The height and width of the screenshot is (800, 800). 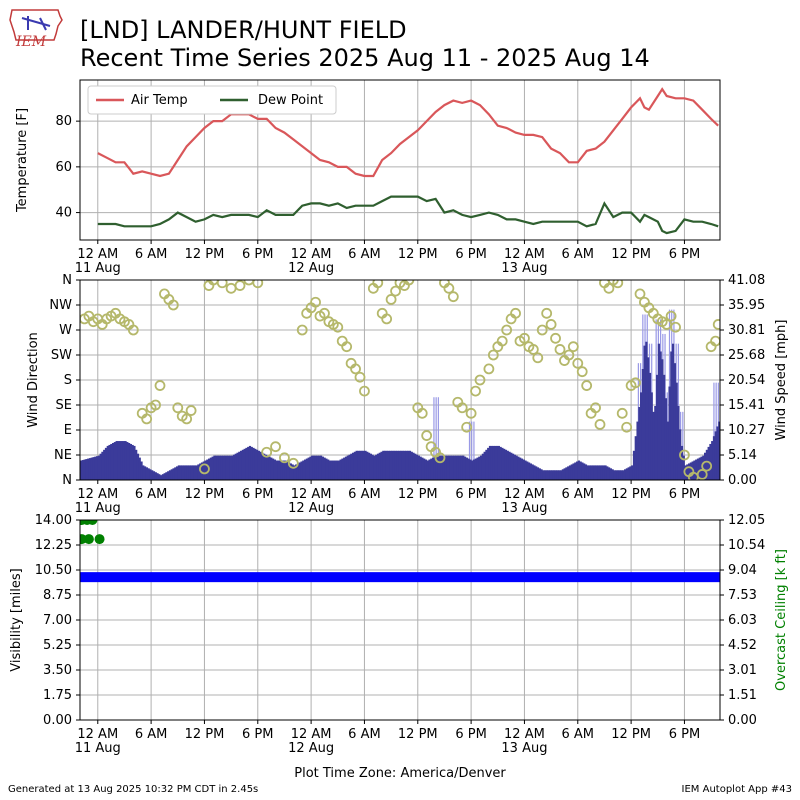 What do you see at coordinates (742, 670) in the screenshot?
I see `ceiling-tick-label: 3.01` at bounding box center [742, 670].